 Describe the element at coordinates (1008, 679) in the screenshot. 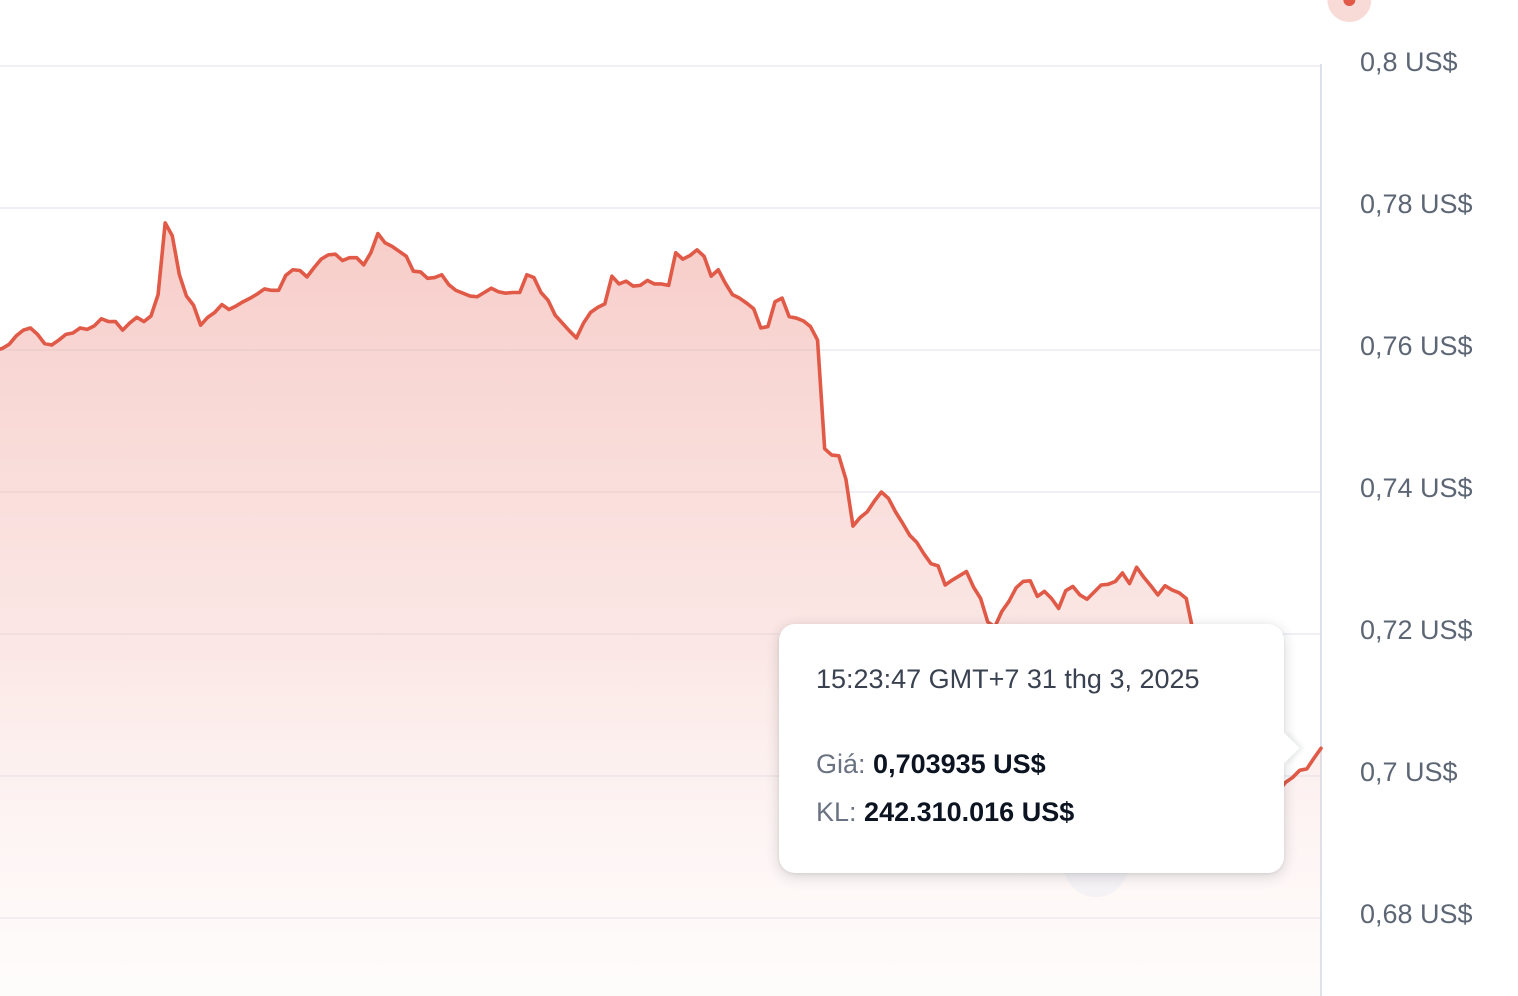

I see `tooltip-timestamp: 15:23:47 GMT+7 31 thg 3, 2025` at that location.